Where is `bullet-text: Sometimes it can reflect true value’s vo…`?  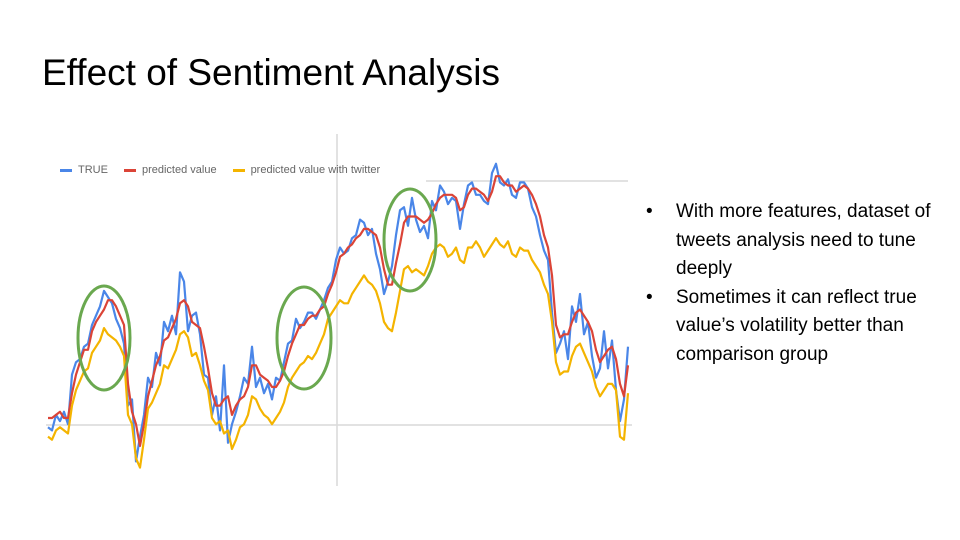
bullet-text: Sometimes it can reflect true value’s vo… is located at coordinates (796, 325).